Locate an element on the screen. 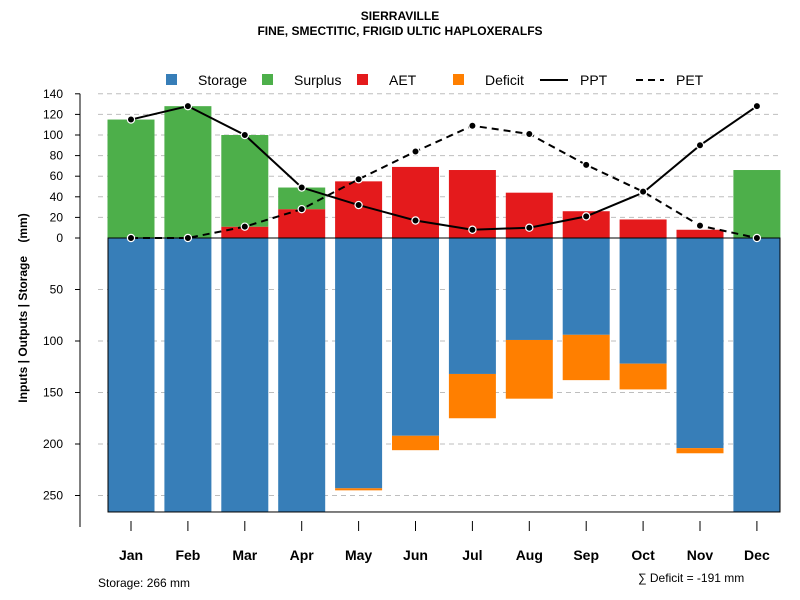 The width and height of the screenshot is (800, 600). y-tick-label: 200 is located at coordinates (53, 444).